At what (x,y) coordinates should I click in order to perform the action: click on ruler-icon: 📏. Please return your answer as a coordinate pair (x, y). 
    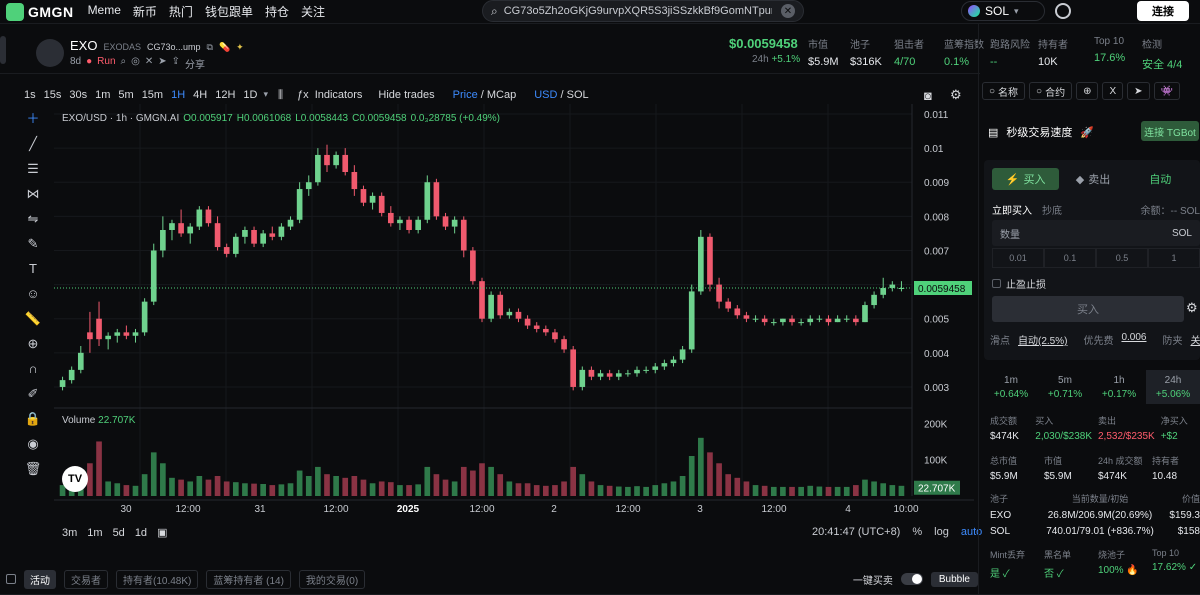
    Looking at the image, I should click on (33, 318).